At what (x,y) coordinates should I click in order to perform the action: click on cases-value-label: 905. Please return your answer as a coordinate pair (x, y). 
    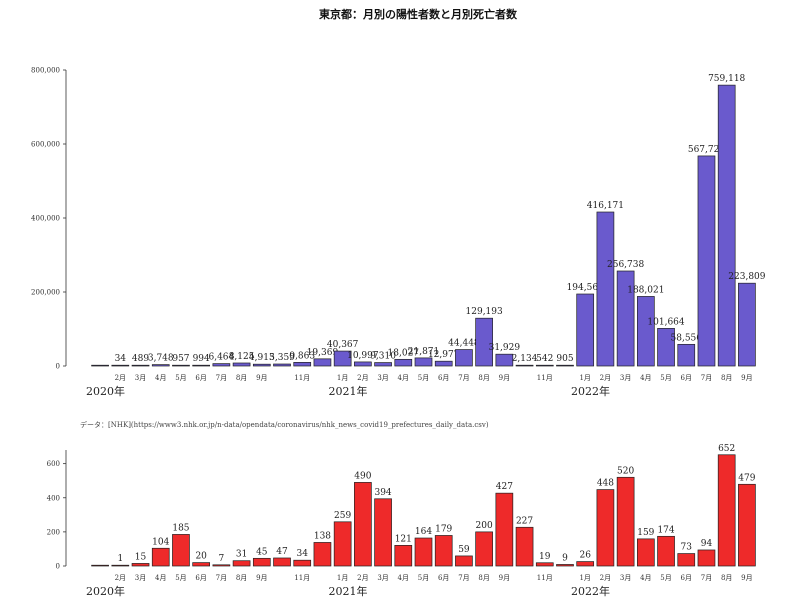
    Looking at the image, I should click on (564, 359).